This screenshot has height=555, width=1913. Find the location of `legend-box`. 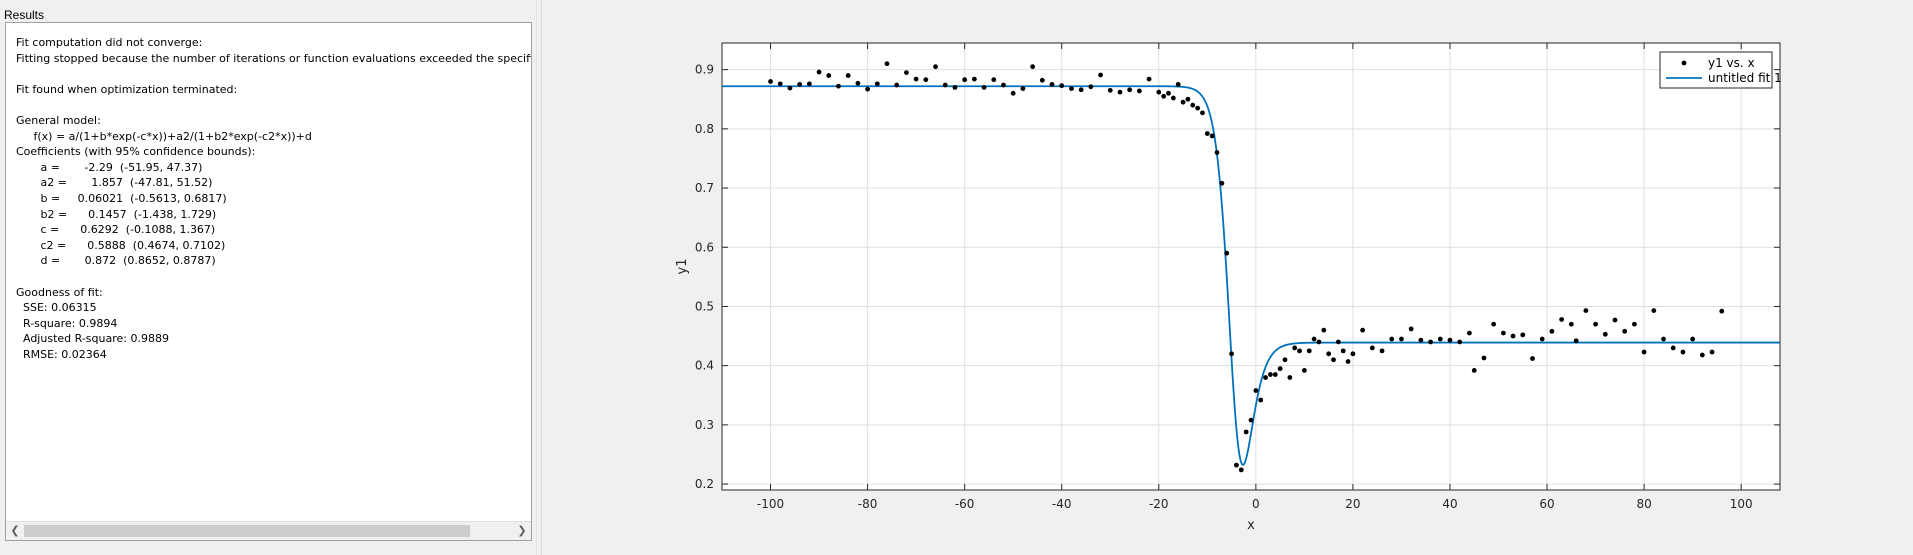

legend-box is located at coordinates (1716, 70).